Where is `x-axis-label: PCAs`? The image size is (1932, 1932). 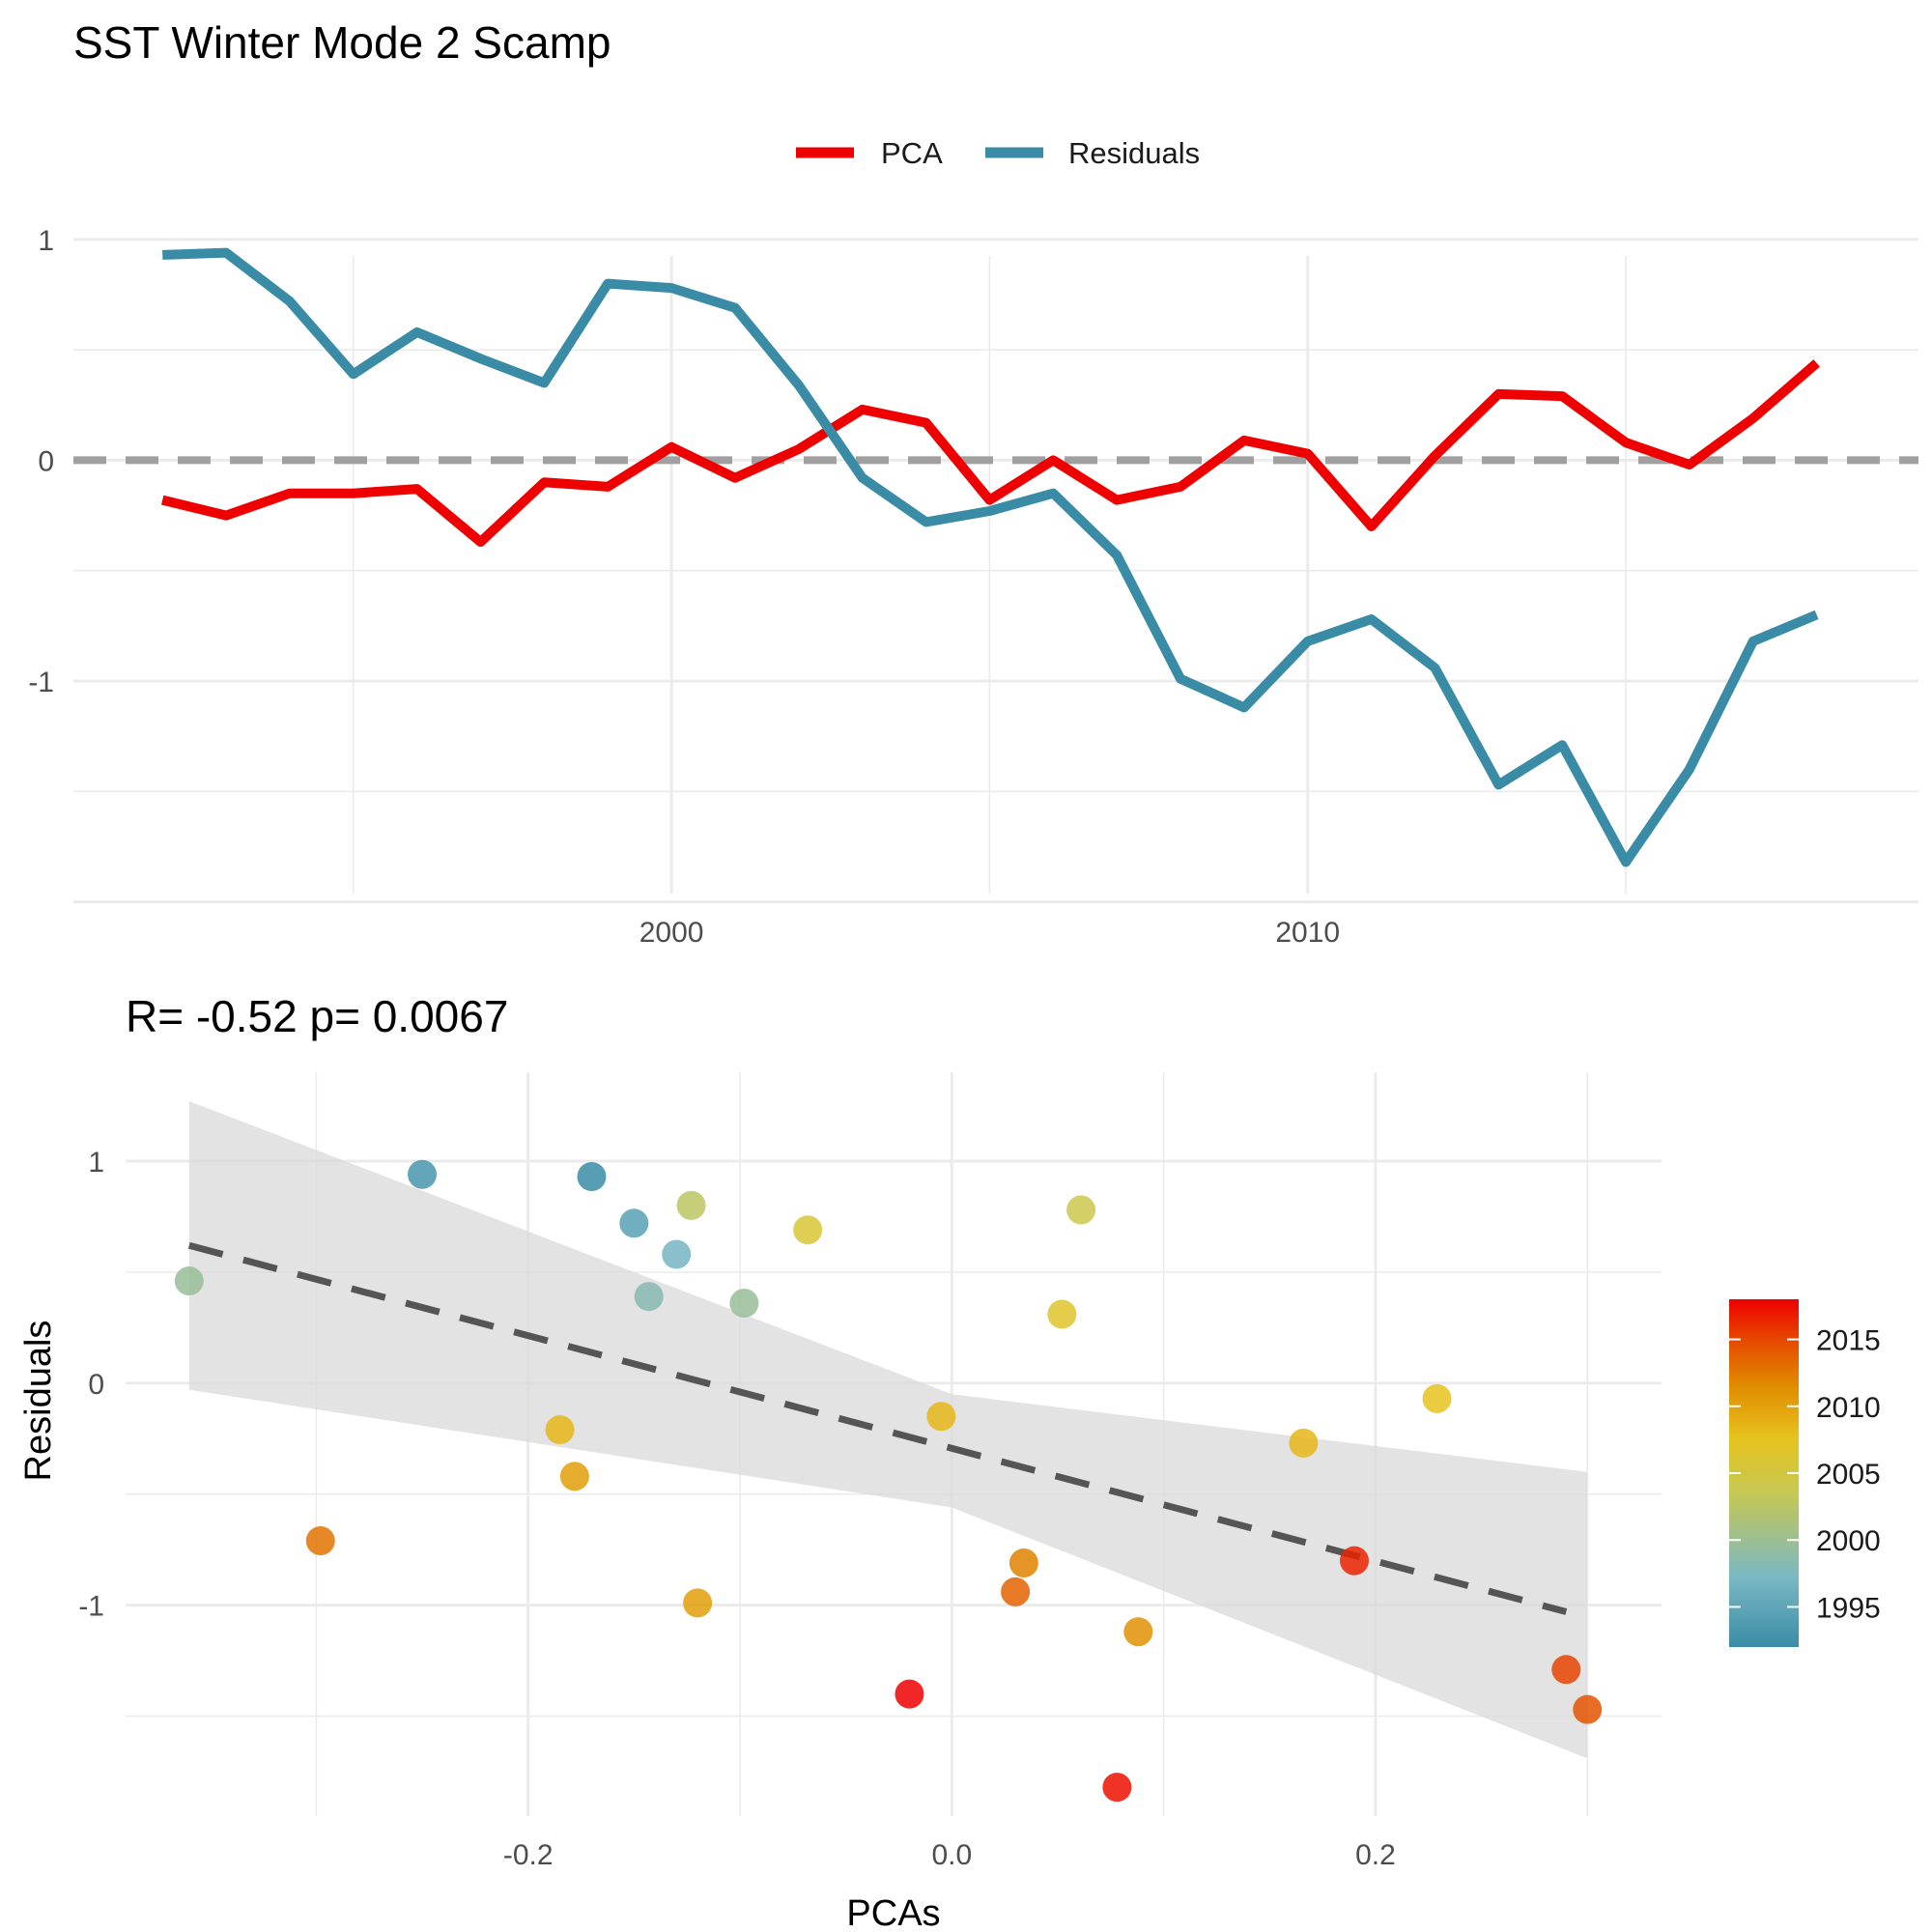 x-axis-label: PCAs is located at coordinates (893, 1912).